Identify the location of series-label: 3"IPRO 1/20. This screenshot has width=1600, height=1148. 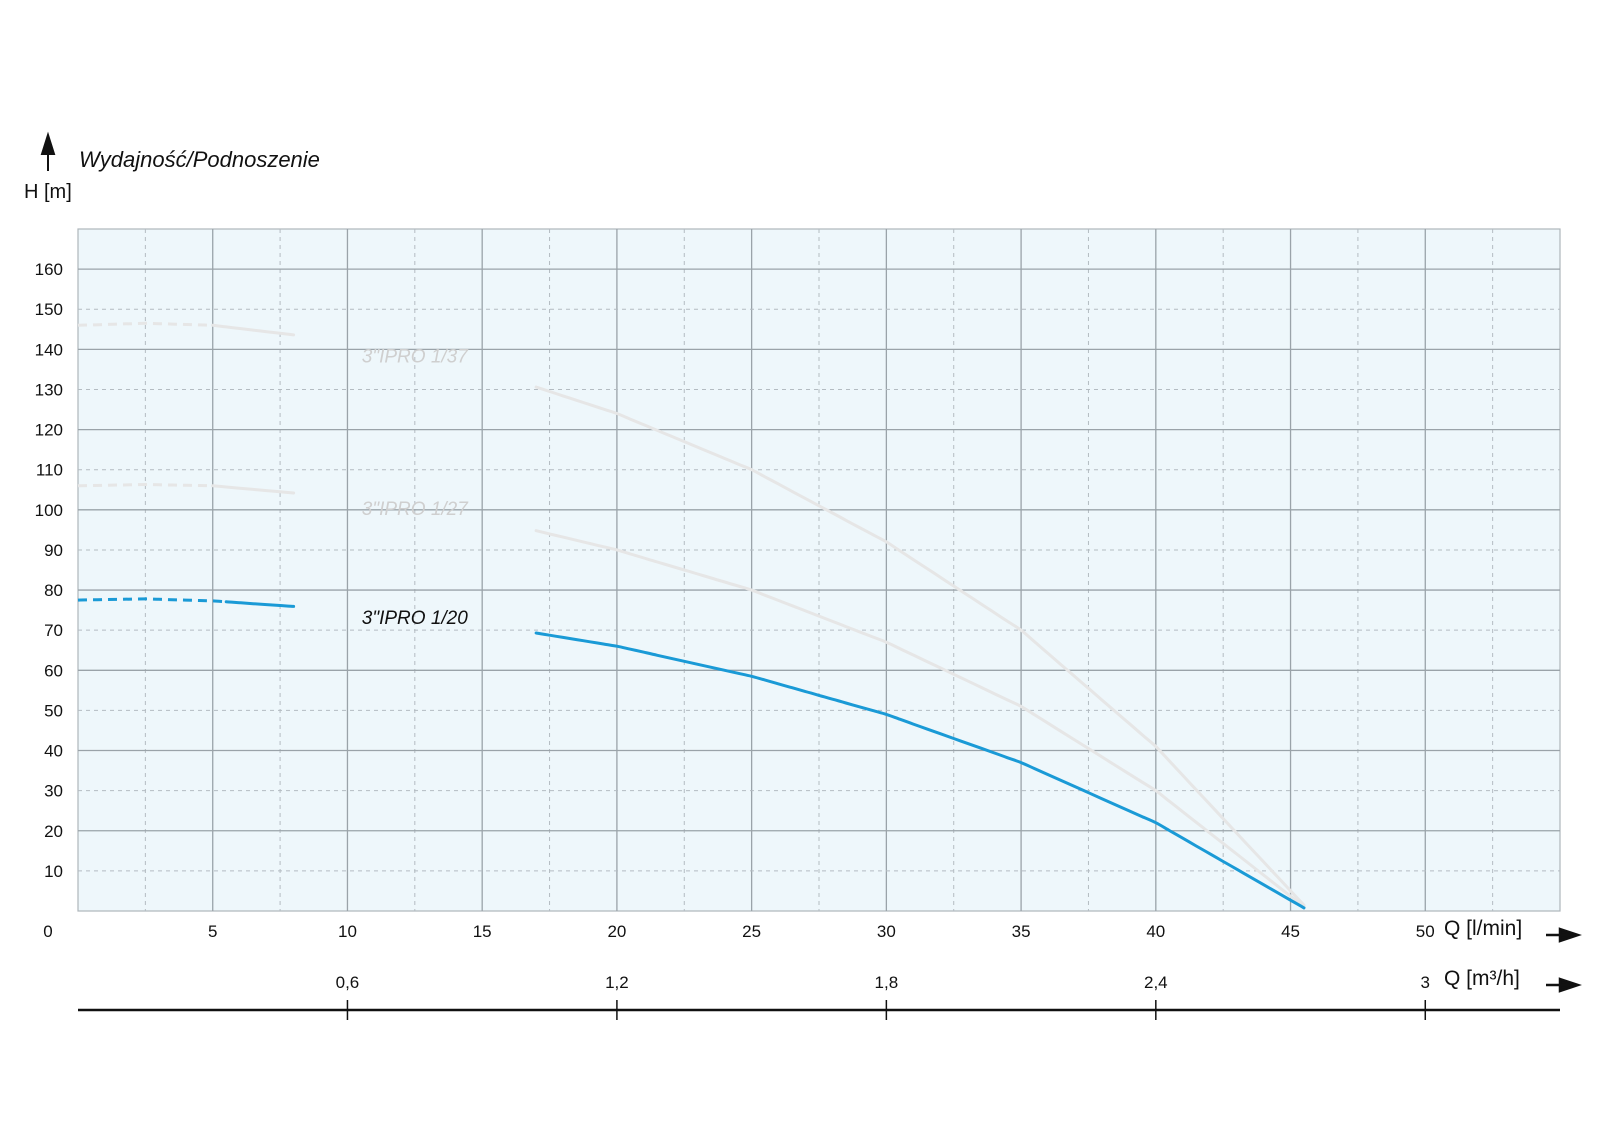
(415, 618).